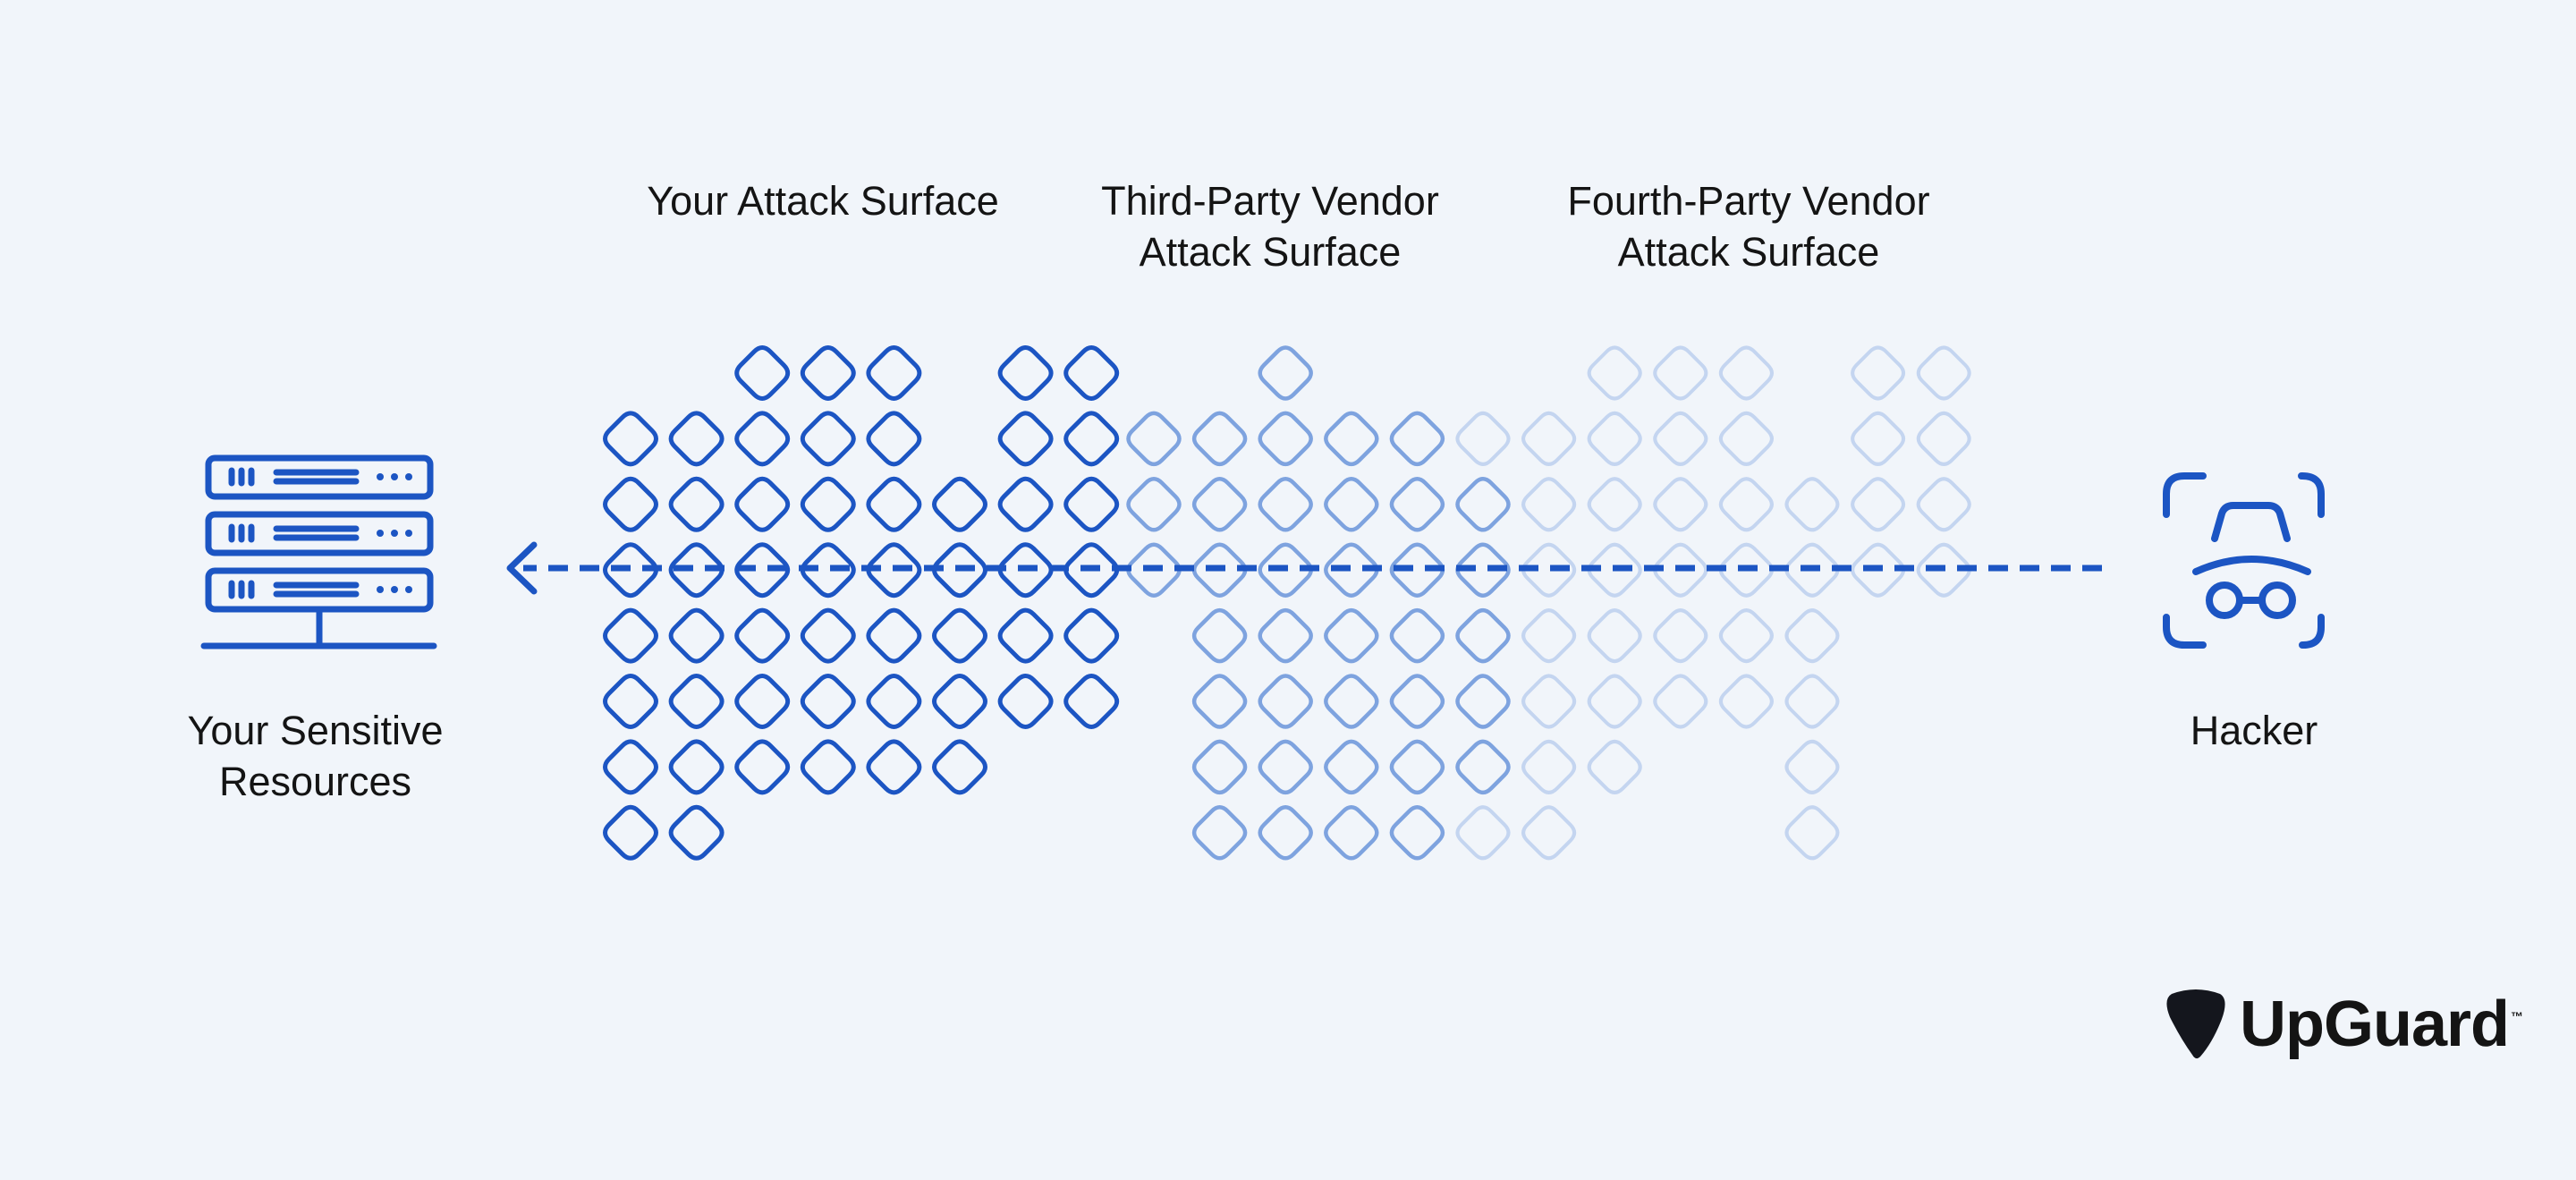  What do you see at coordinates (1748, 201) in the screenshot?
I see `fourth-party-label-line1: Fourth-Party Vendor` at bounding box center [1748, 201].